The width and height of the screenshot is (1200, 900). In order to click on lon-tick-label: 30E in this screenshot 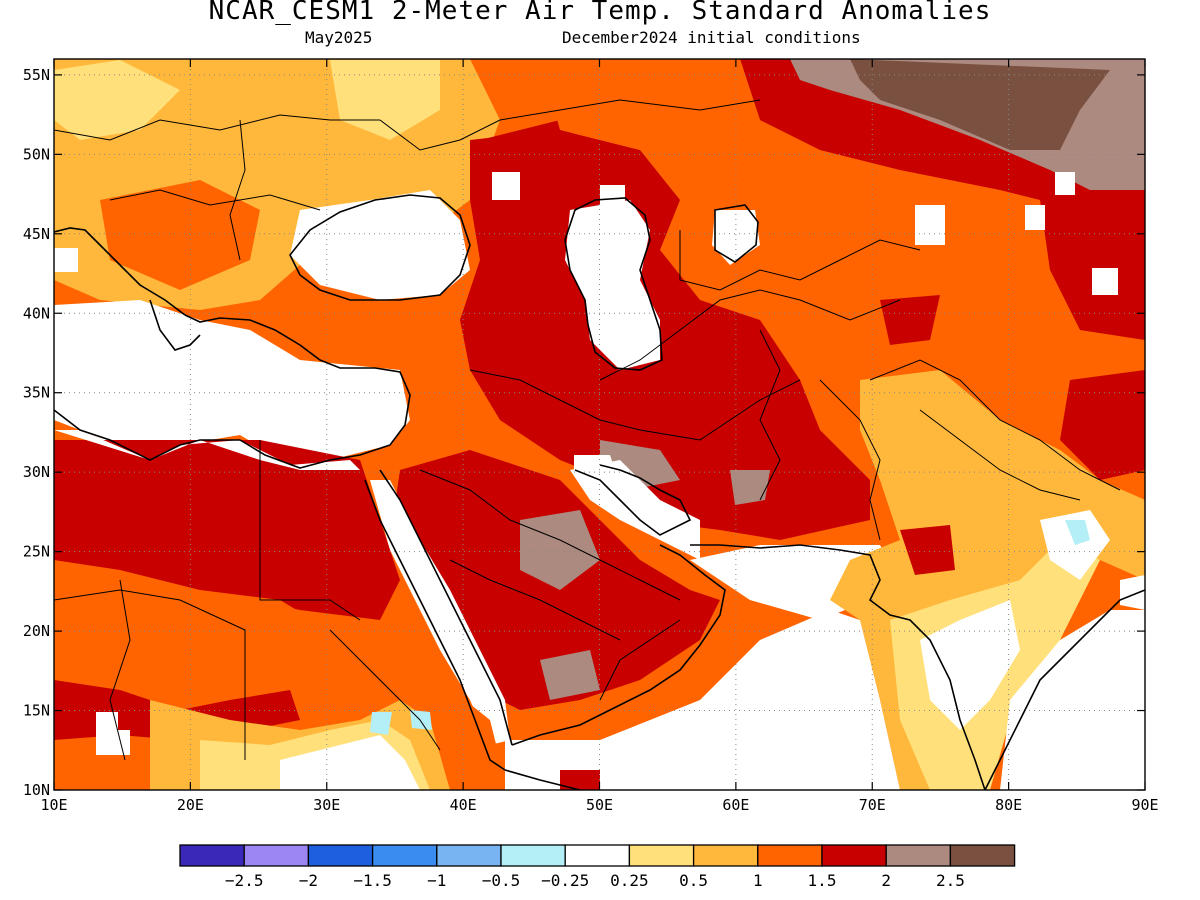, I will do `click(326, 805)`.